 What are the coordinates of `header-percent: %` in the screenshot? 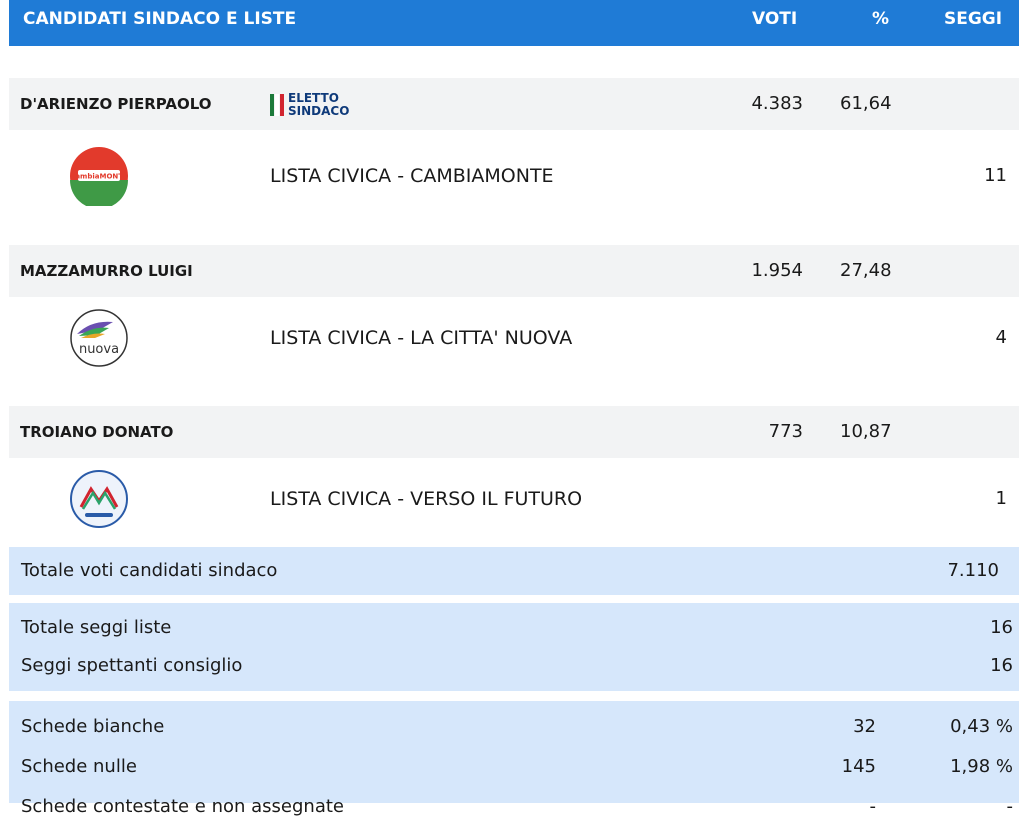 It's located at (881, 19).